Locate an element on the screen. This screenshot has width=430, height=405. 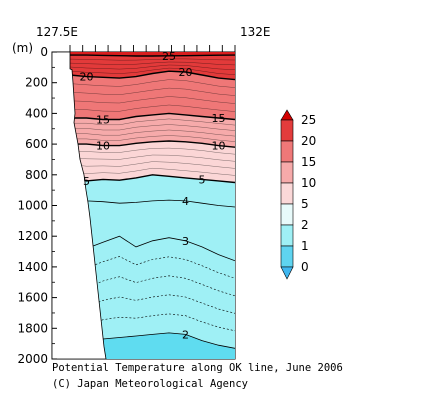
depth-tick-label: 1200 is located at coordinates (32, 236).